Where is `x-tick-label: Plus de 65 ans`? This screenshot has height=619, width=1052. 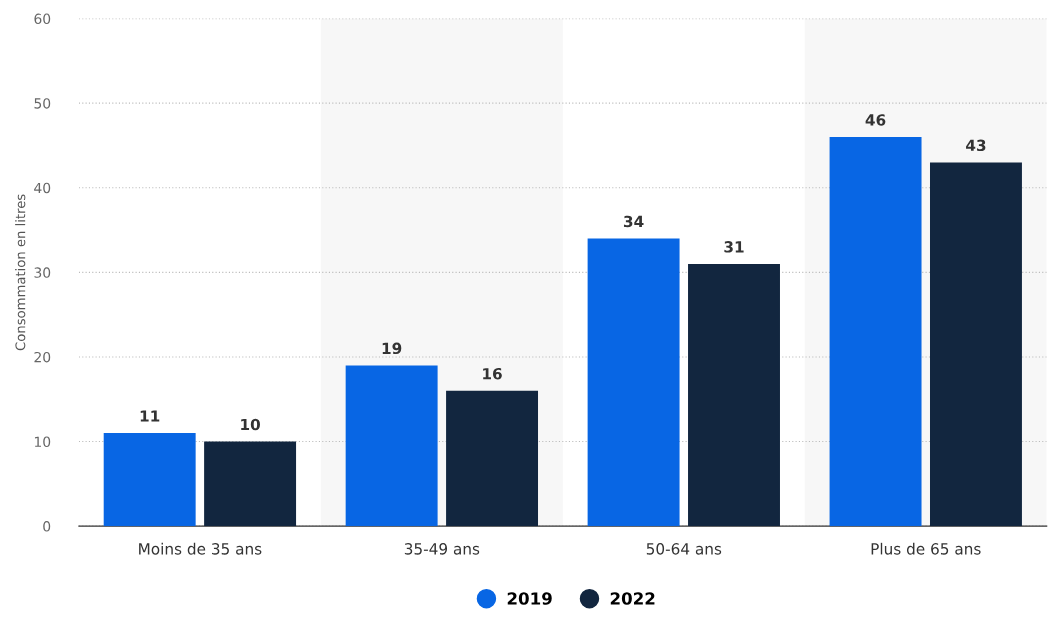 x-tick-label: Plus de 65 ans is located at coordinates (926, 548).